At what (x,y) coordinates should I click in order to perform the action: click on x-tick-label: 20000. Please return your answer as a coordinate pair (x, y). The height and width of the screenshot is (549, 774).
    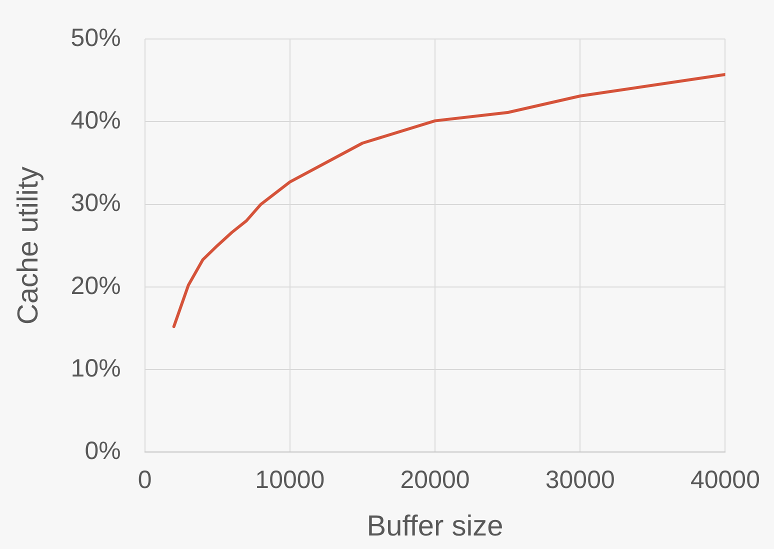
    Looking at the image, I should click on (435, 480).